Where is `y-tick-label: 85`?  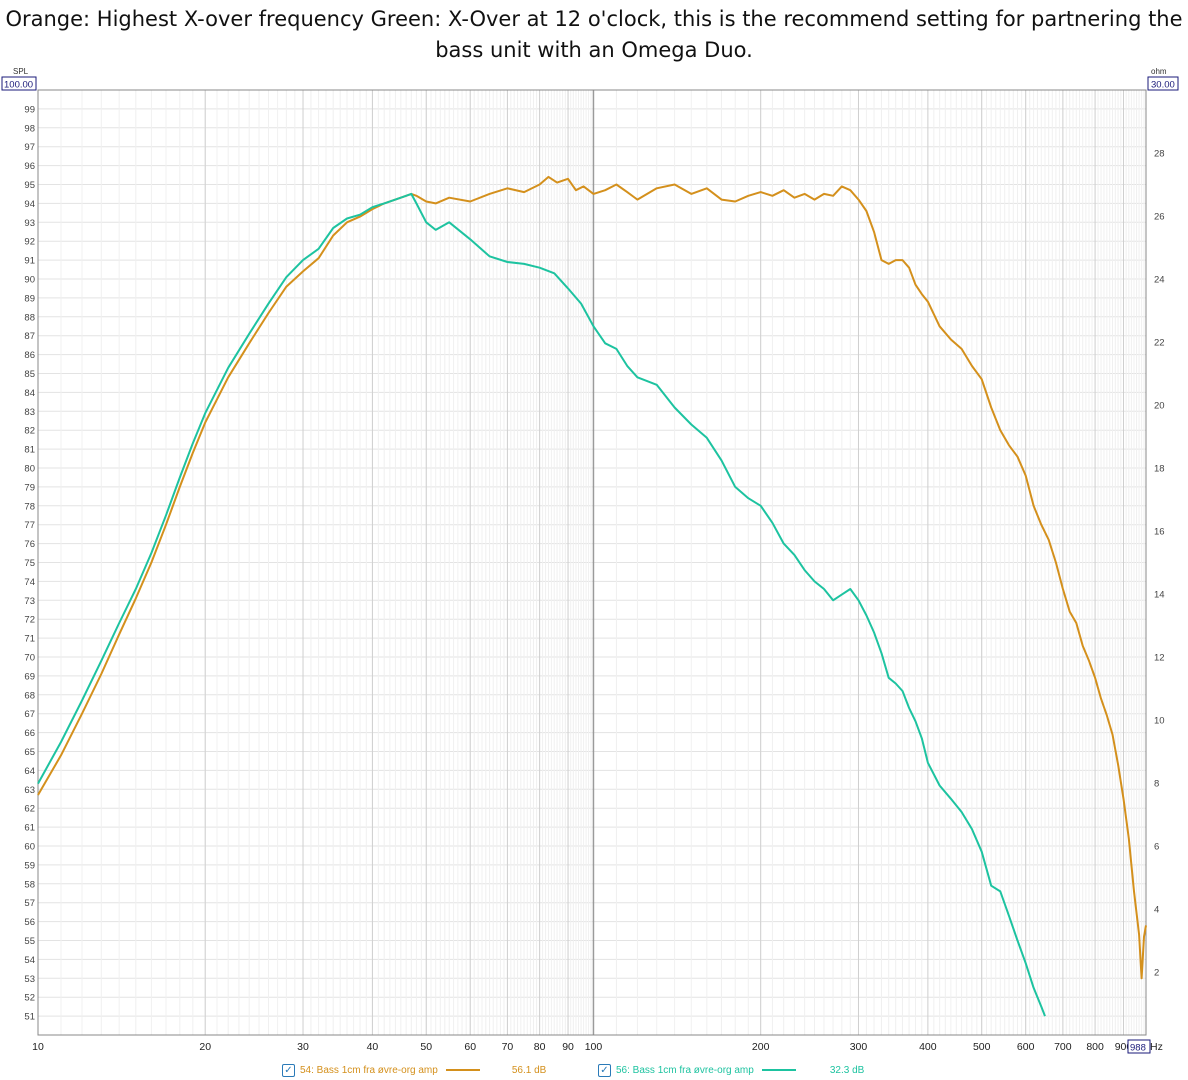
y-tick-label: 85 is located at coordinates (29, 374).